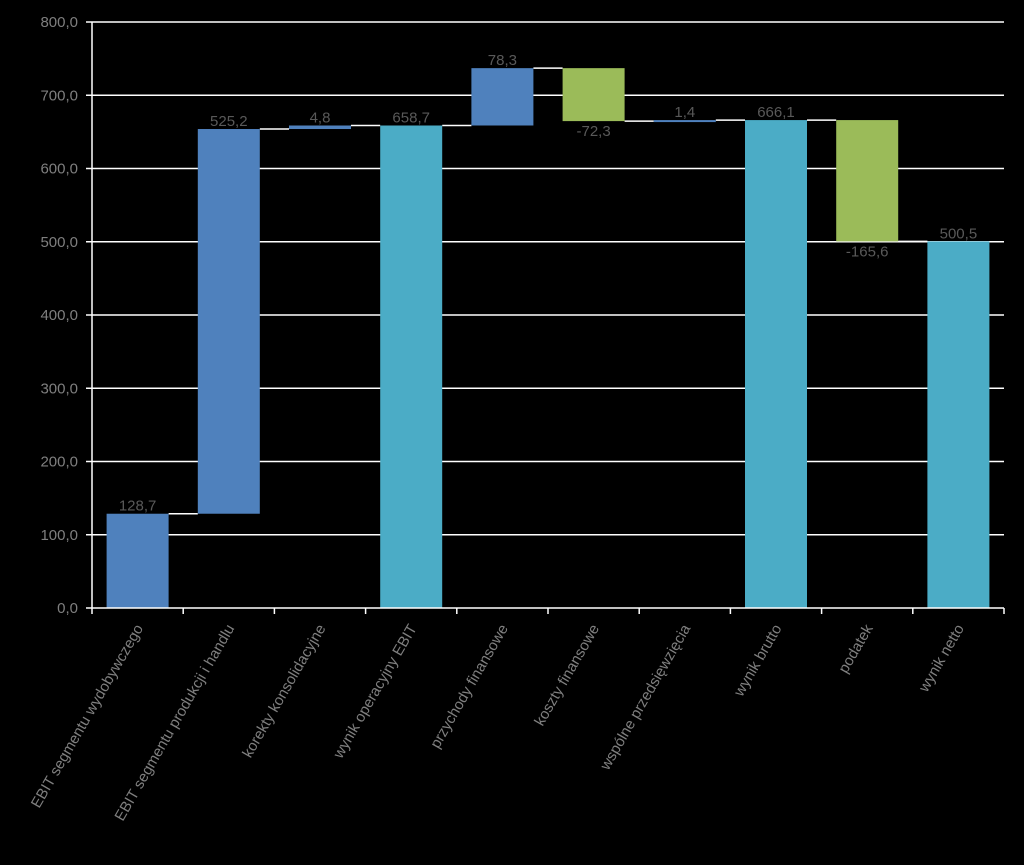 Image resolution: width=1024 pixels, height=865 pixels. Describe the element at coordinates (757, 661) in the screenshot. I see `category-label: wynik brutto` at that location.